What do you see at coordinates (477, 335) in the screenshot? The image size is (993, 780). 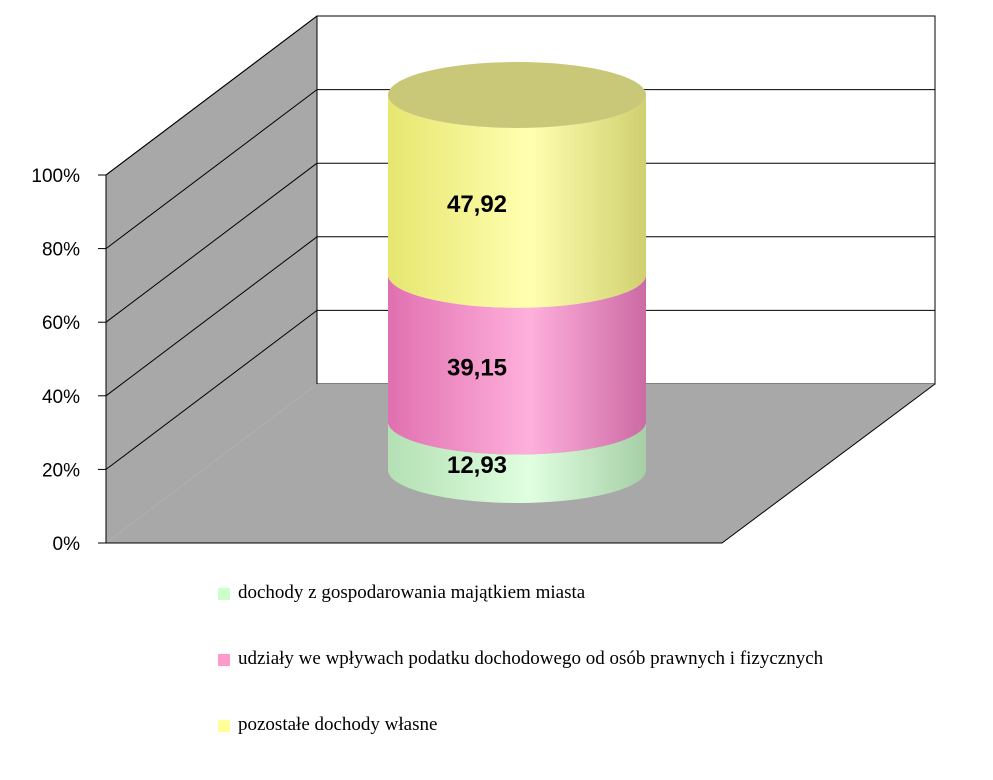 I see `data-labels: 12,93 39,15 47,92` at bounding box center [477, 335].